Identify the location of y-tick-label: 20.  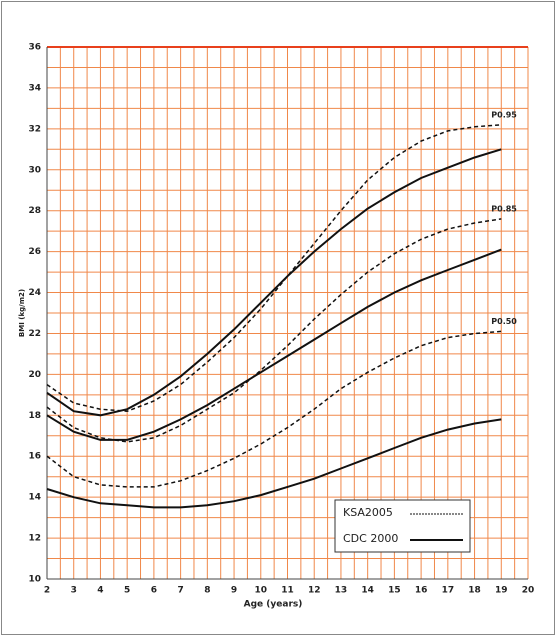
(34, 375).